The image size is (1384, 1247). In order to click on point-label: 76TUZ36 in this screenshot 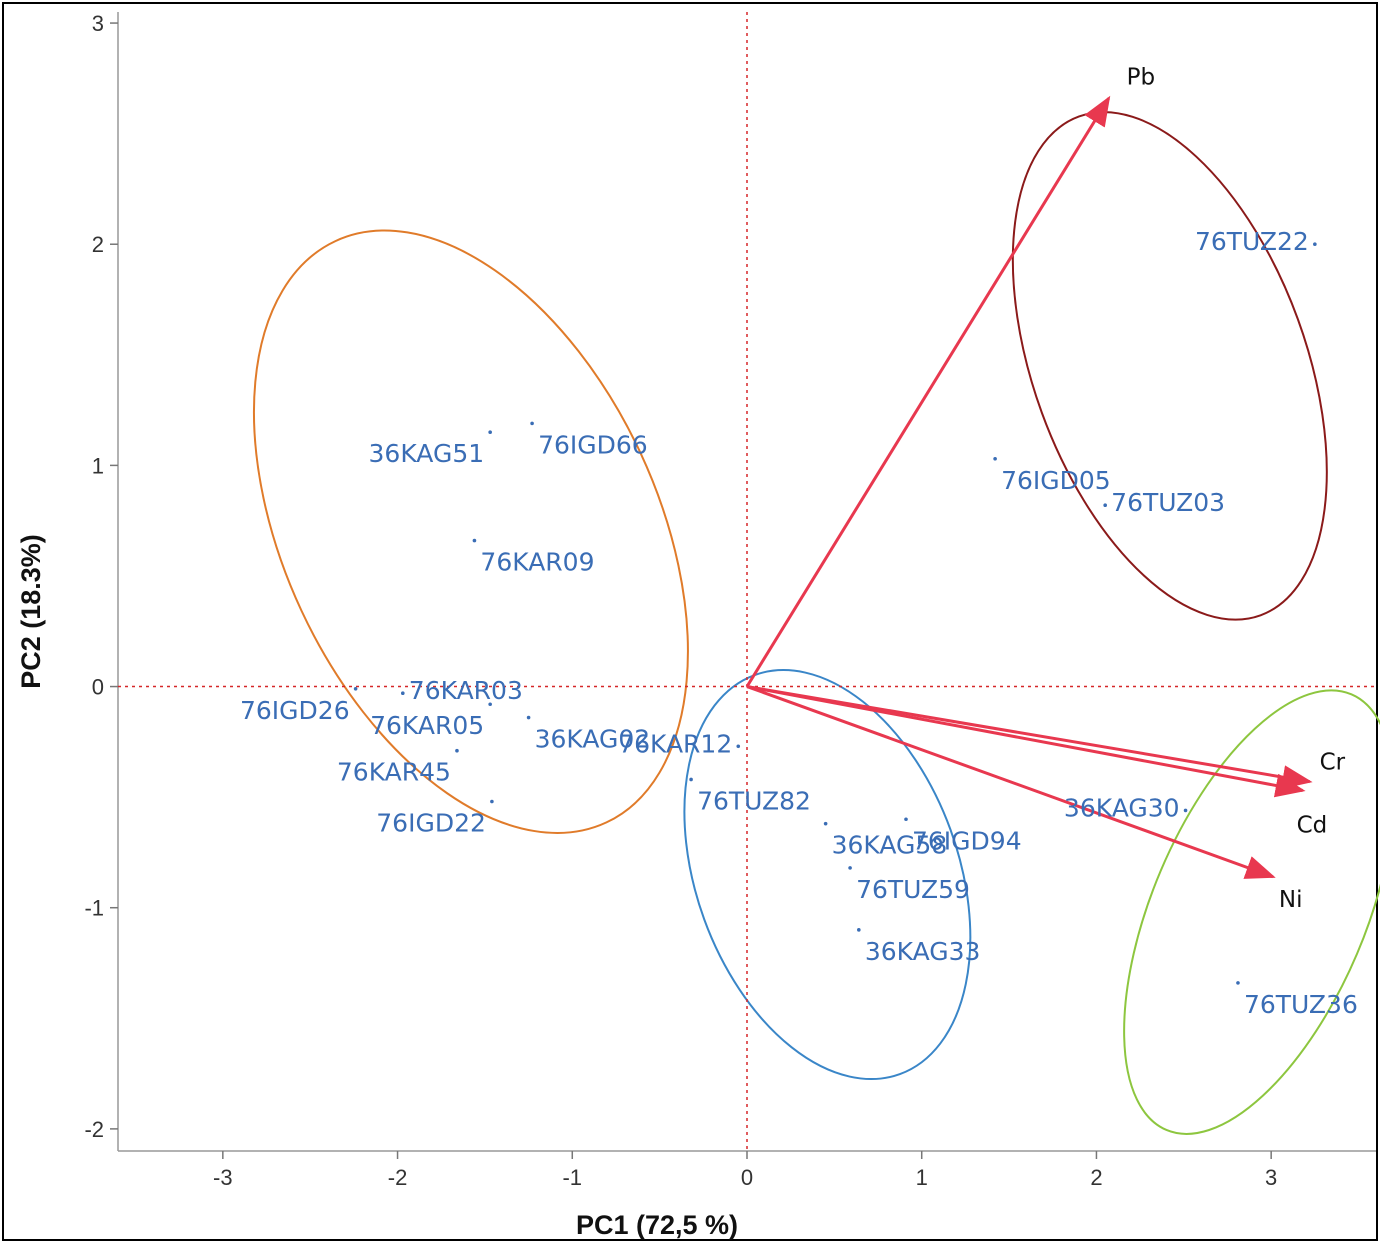, I will do `click(1301, 1004)`.